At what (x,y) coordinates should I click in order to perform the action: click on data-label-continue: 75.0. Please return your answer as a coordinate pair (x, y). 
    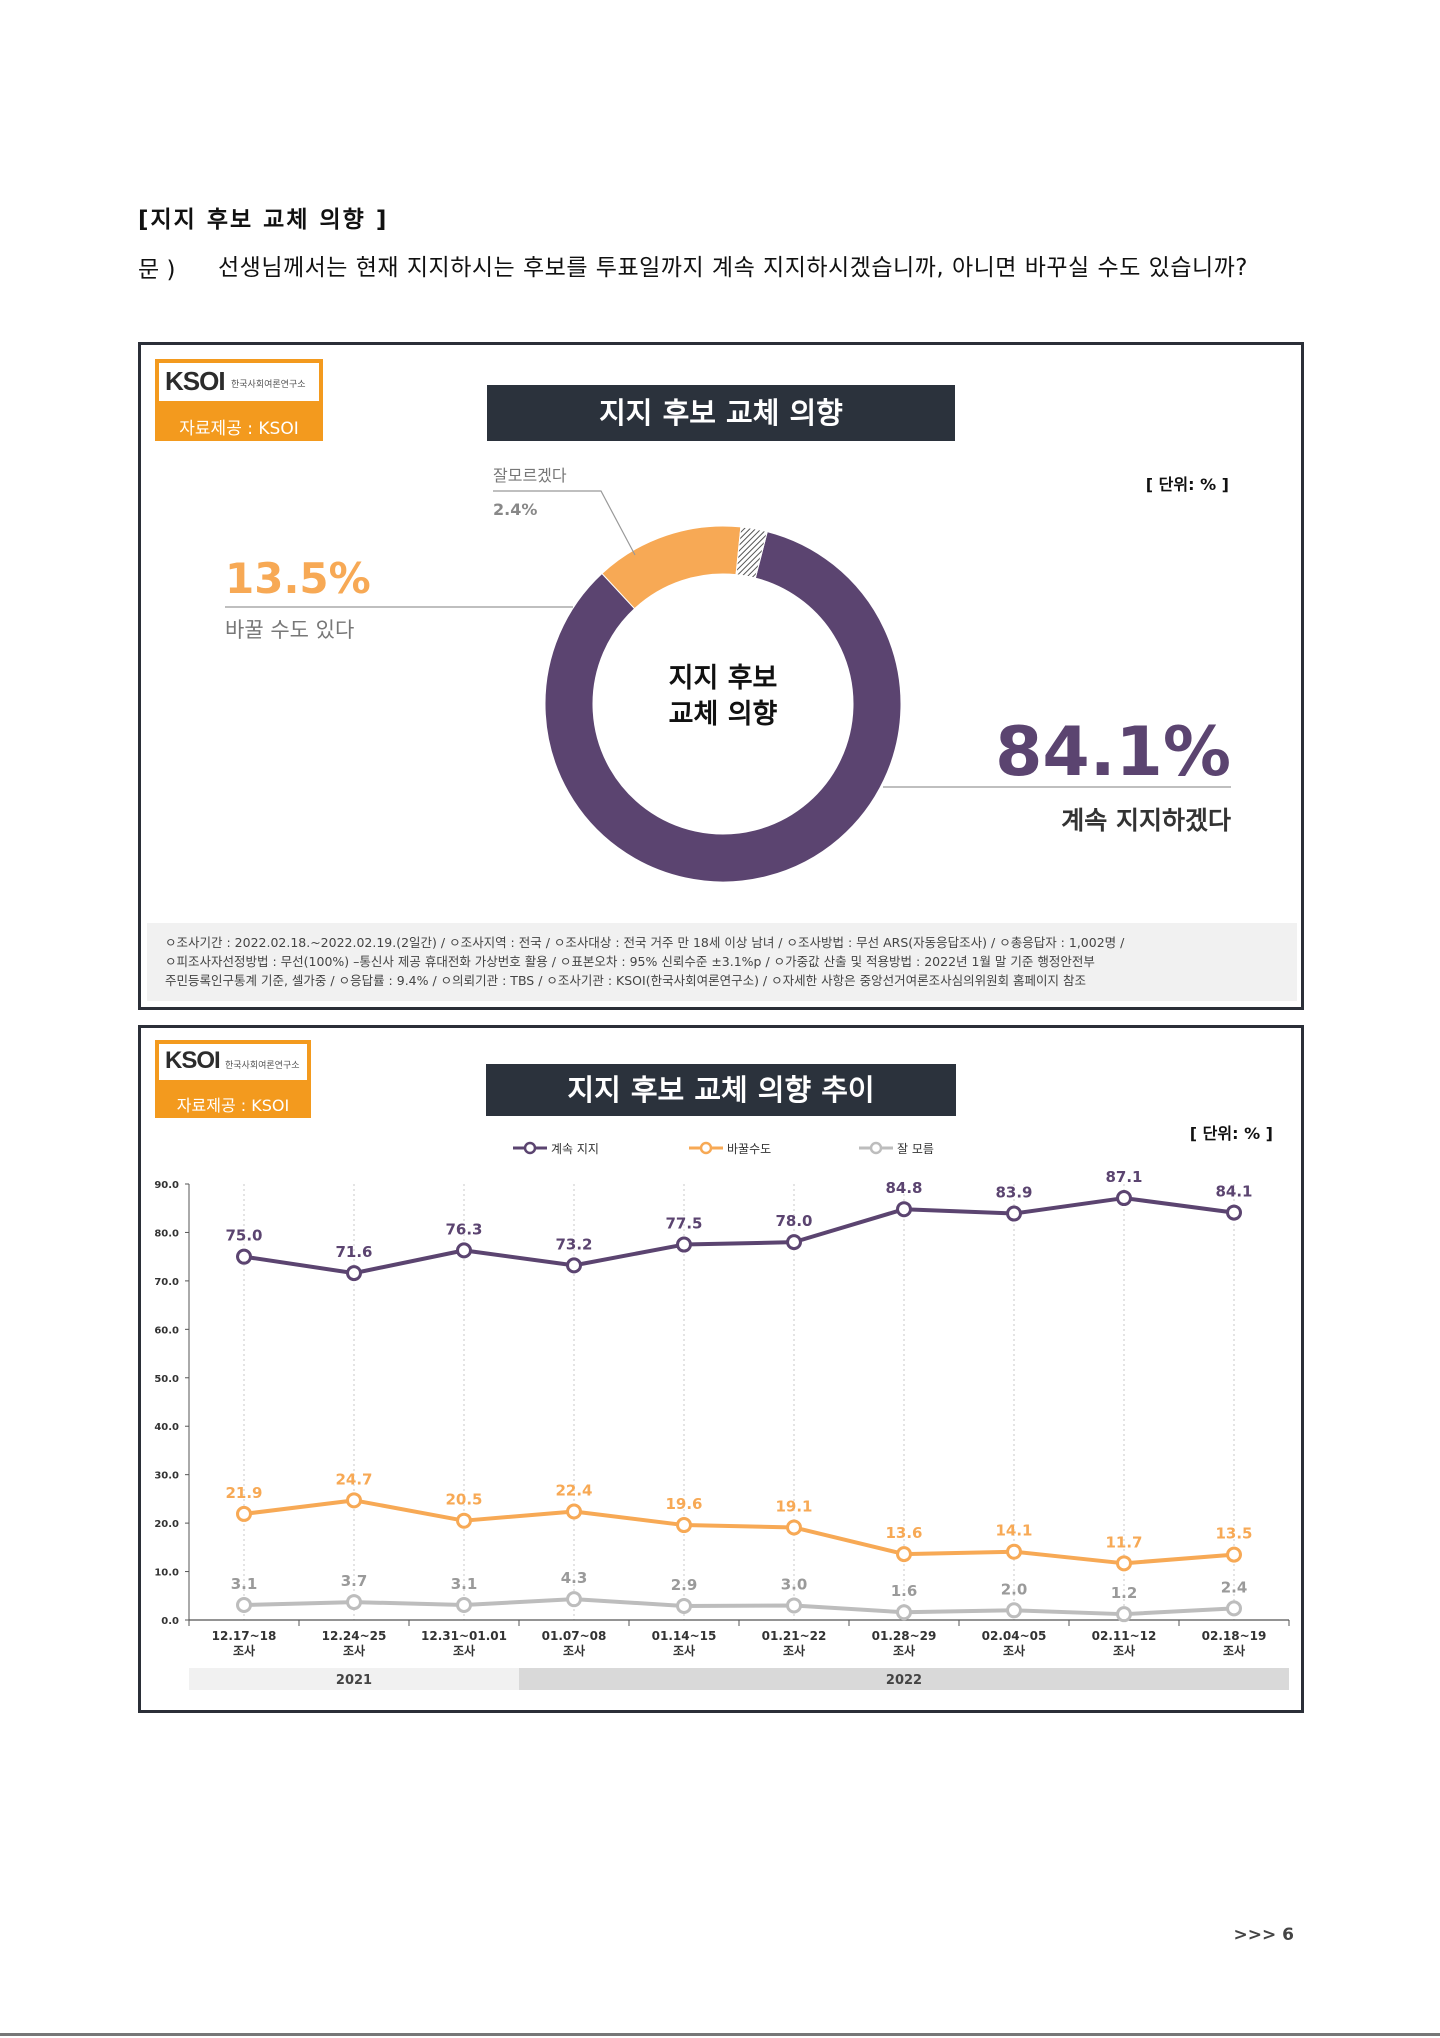
    Looking at the image, I should click on (243, 1236).